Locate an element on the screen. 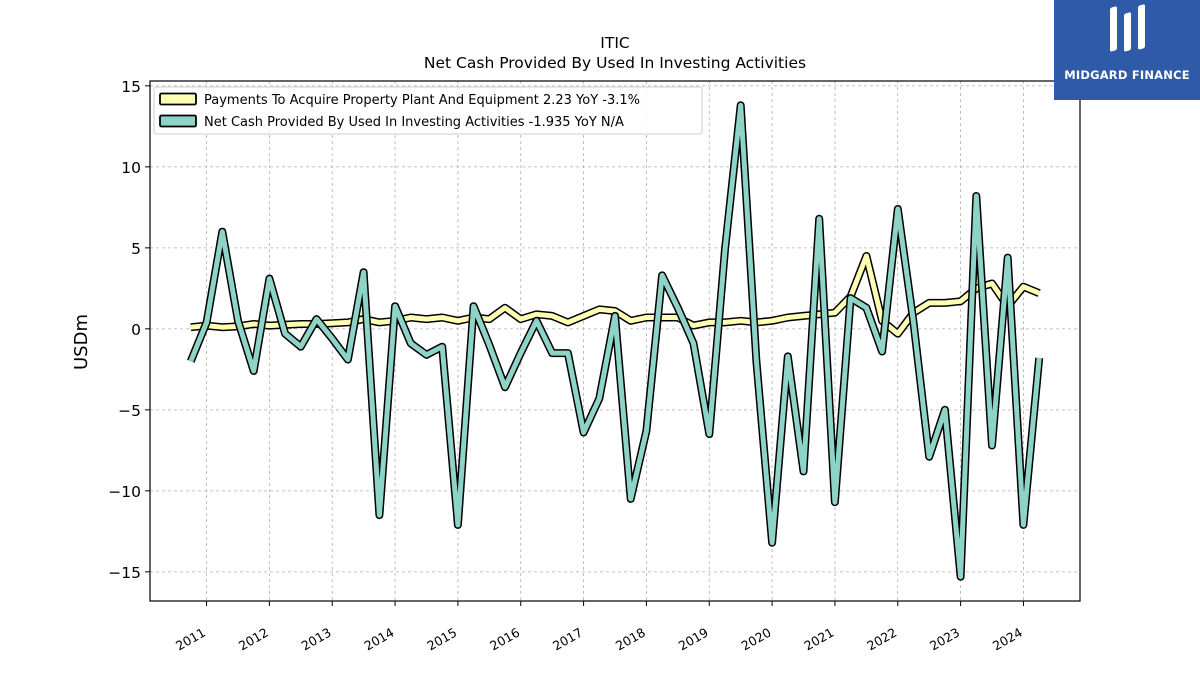 The height and width of the screenshot is (675, 1200). x-tick-label: 2015 is located at coordinates (441, 639).